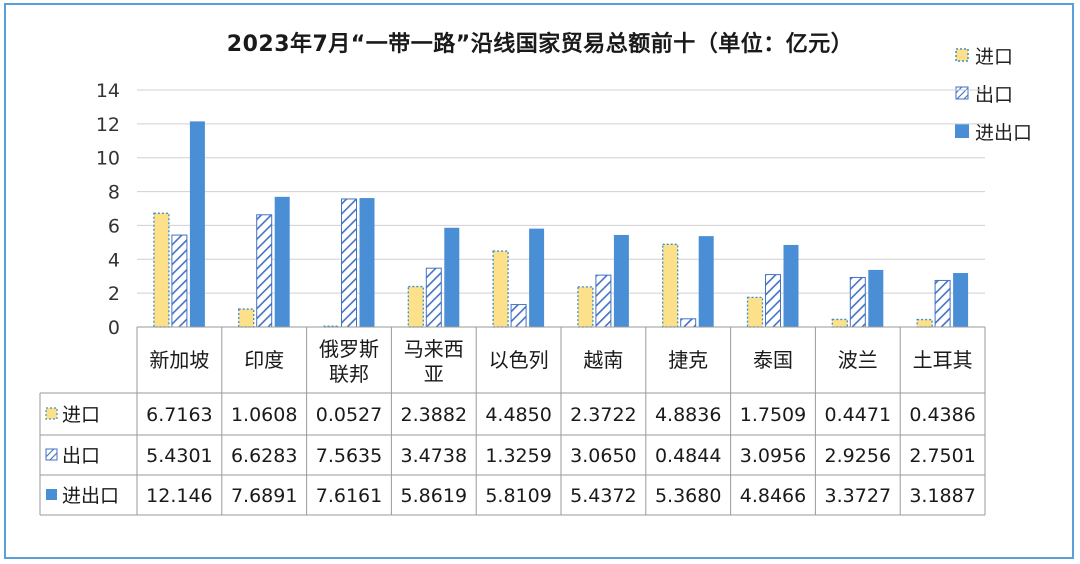  I want to click on data-value-label: 12.146, so click(179, 496).